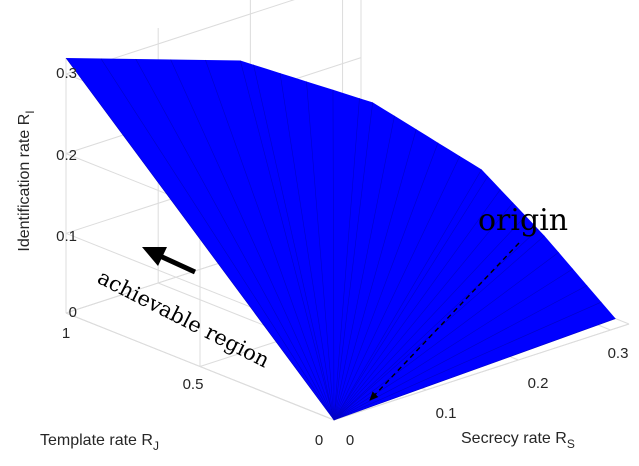 The image size is (639, 466). I want to click on z-tick-label: 0.3, so click(66, 73).